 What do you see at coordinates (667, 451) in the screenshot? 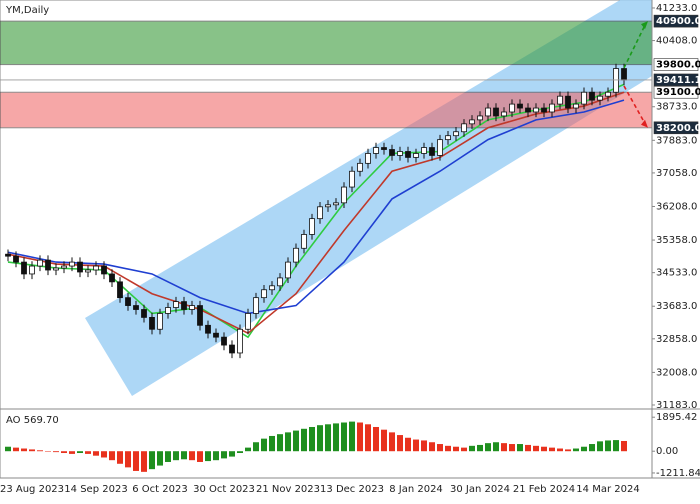
I see `ao-tick-label: 0.00` at bounding box center [667, 451].